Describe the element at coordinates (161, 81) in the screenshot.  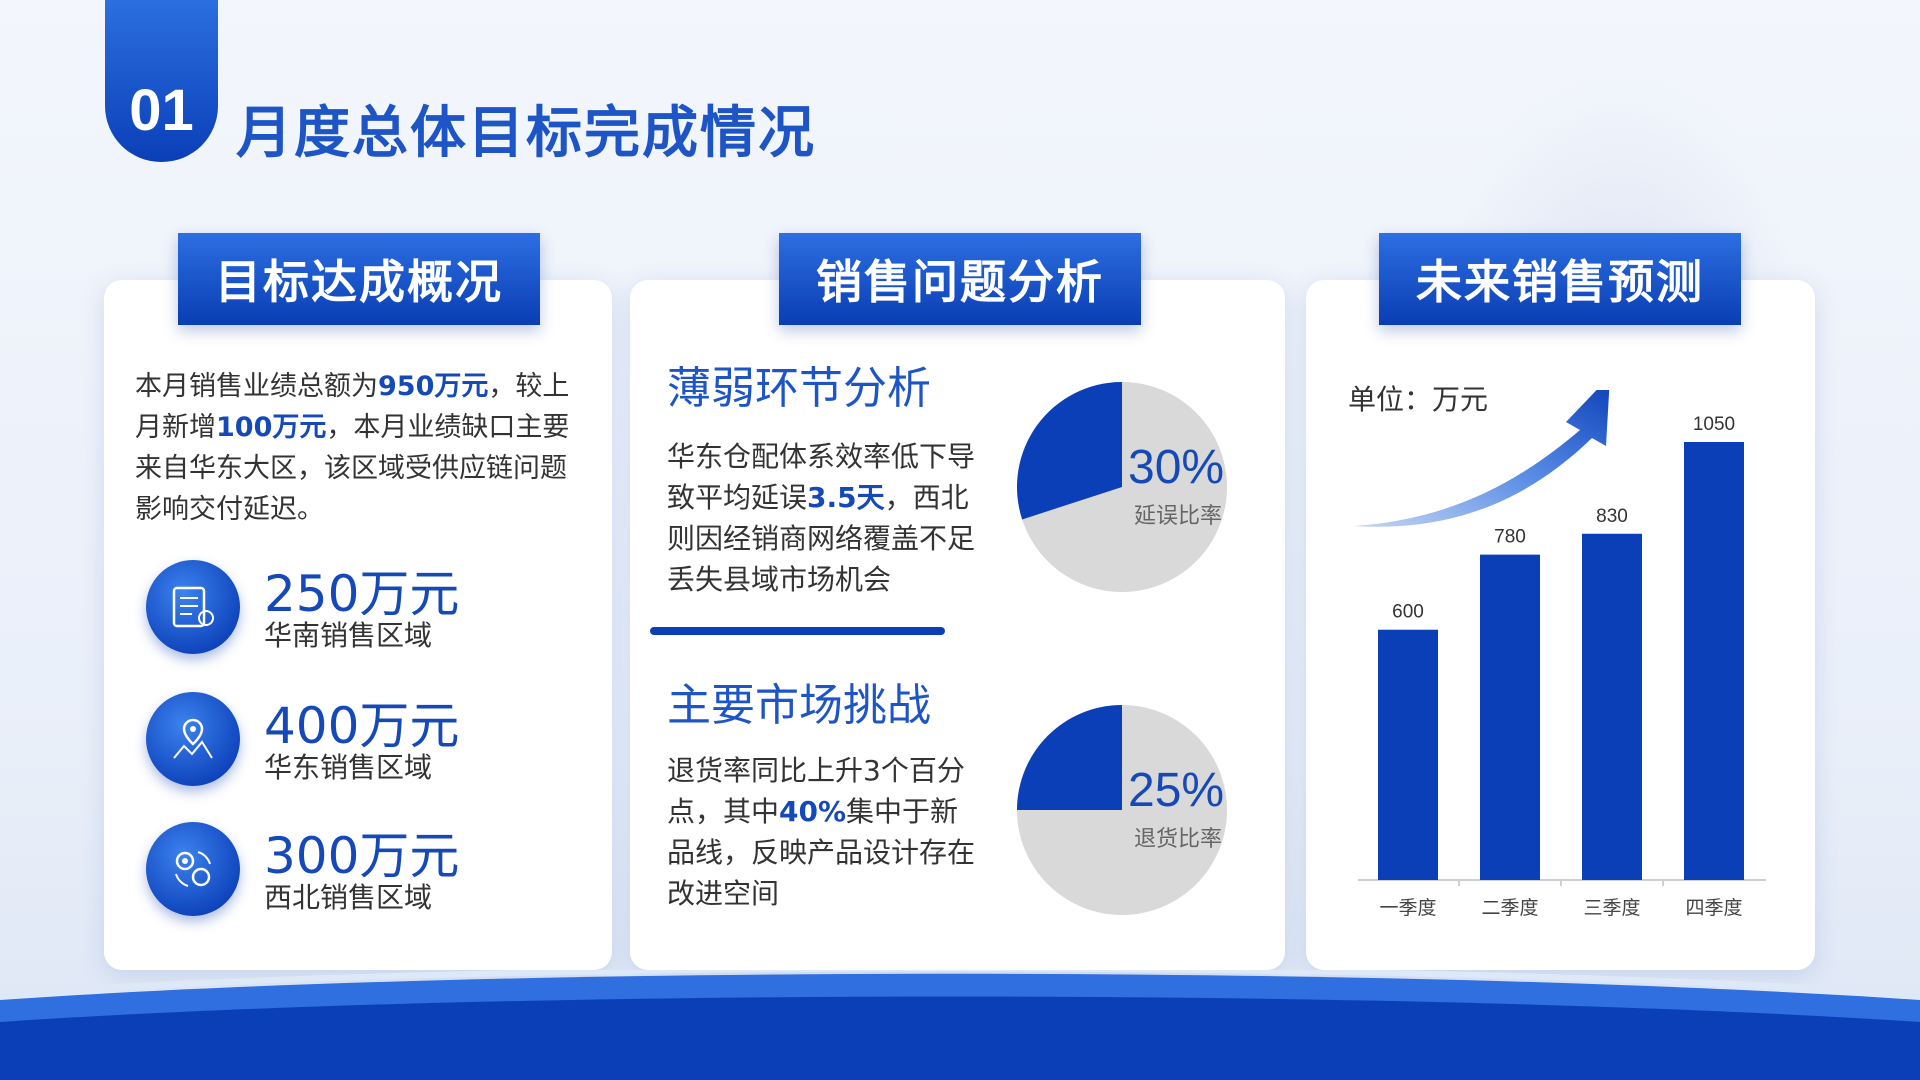
I see `section-number-badge: 01` at that location.